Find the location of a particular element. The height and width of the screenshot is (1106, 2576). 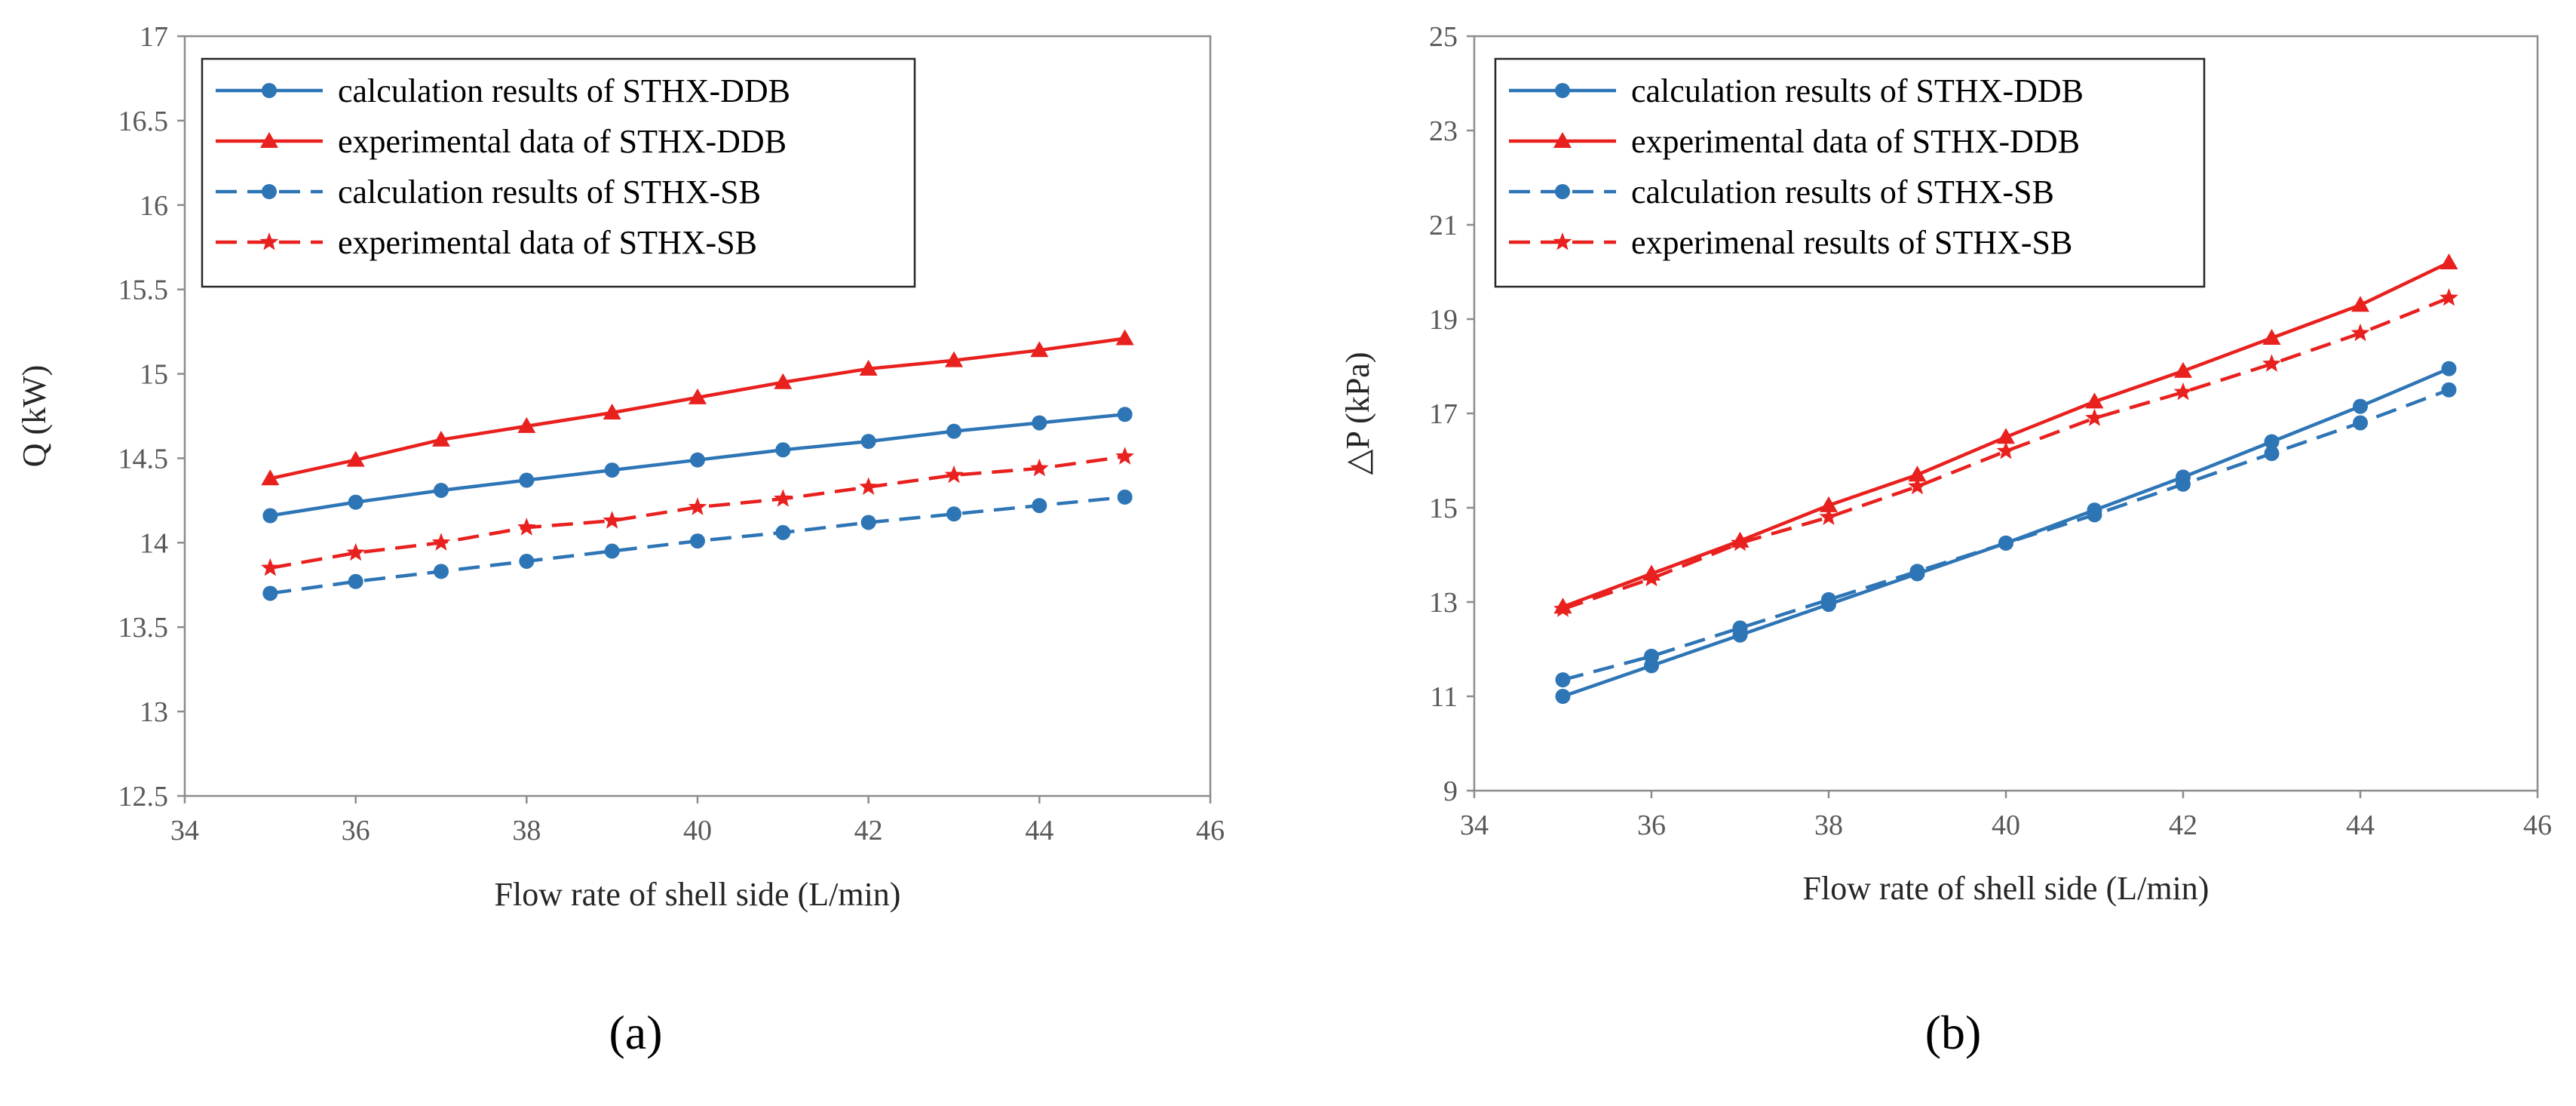

y-tick-label: 14.5 is located at coordinates (143, 459).